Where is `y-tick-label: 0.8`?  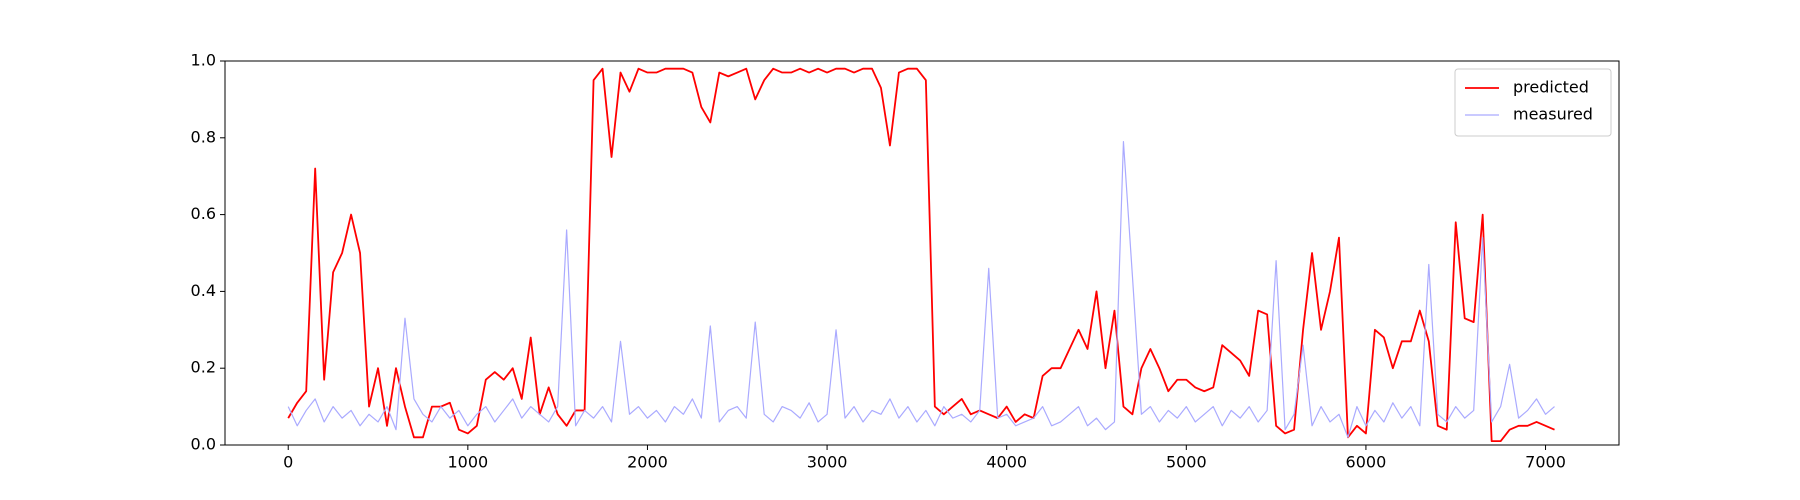
y-tick-label: 0.8 is located at coordinates (203, 136).